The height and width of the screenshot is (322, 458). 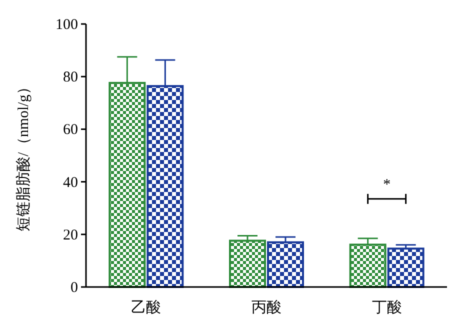 What do you see at coordinates (23, 156) in the screenshot?
I see `y-axis-title: 短链脂肪酸/（nmol/g）` at bounding box center [23, 156].